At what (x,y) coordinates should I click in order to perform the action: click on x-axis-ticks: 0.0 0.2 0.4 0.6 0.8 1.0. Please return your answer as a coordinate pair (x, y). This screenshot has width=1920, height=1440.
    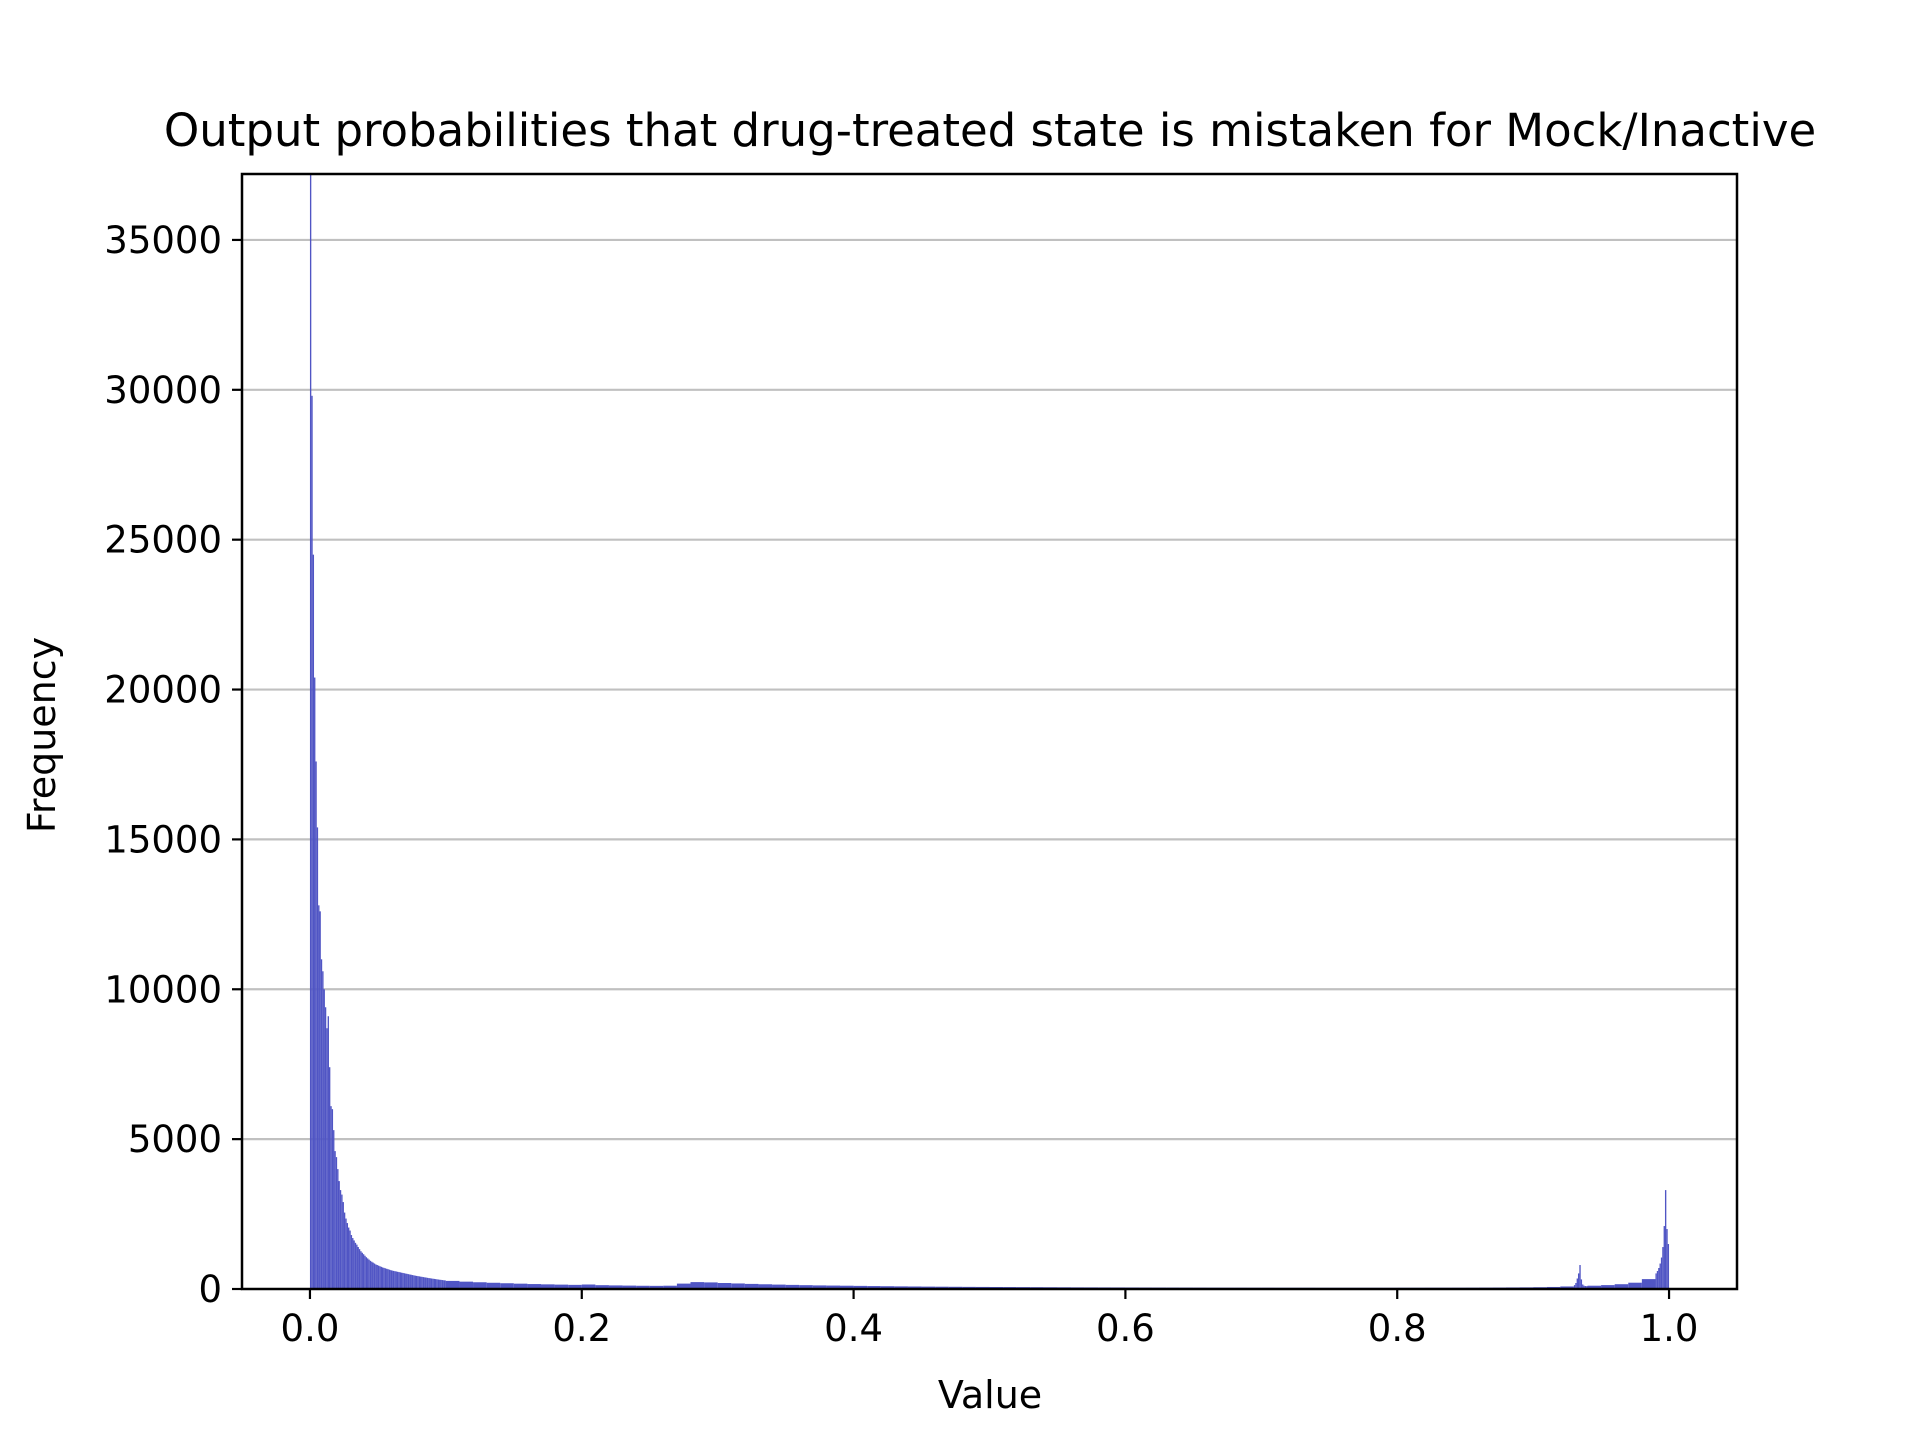
    Looking at the image, I should click on (989, 1319).